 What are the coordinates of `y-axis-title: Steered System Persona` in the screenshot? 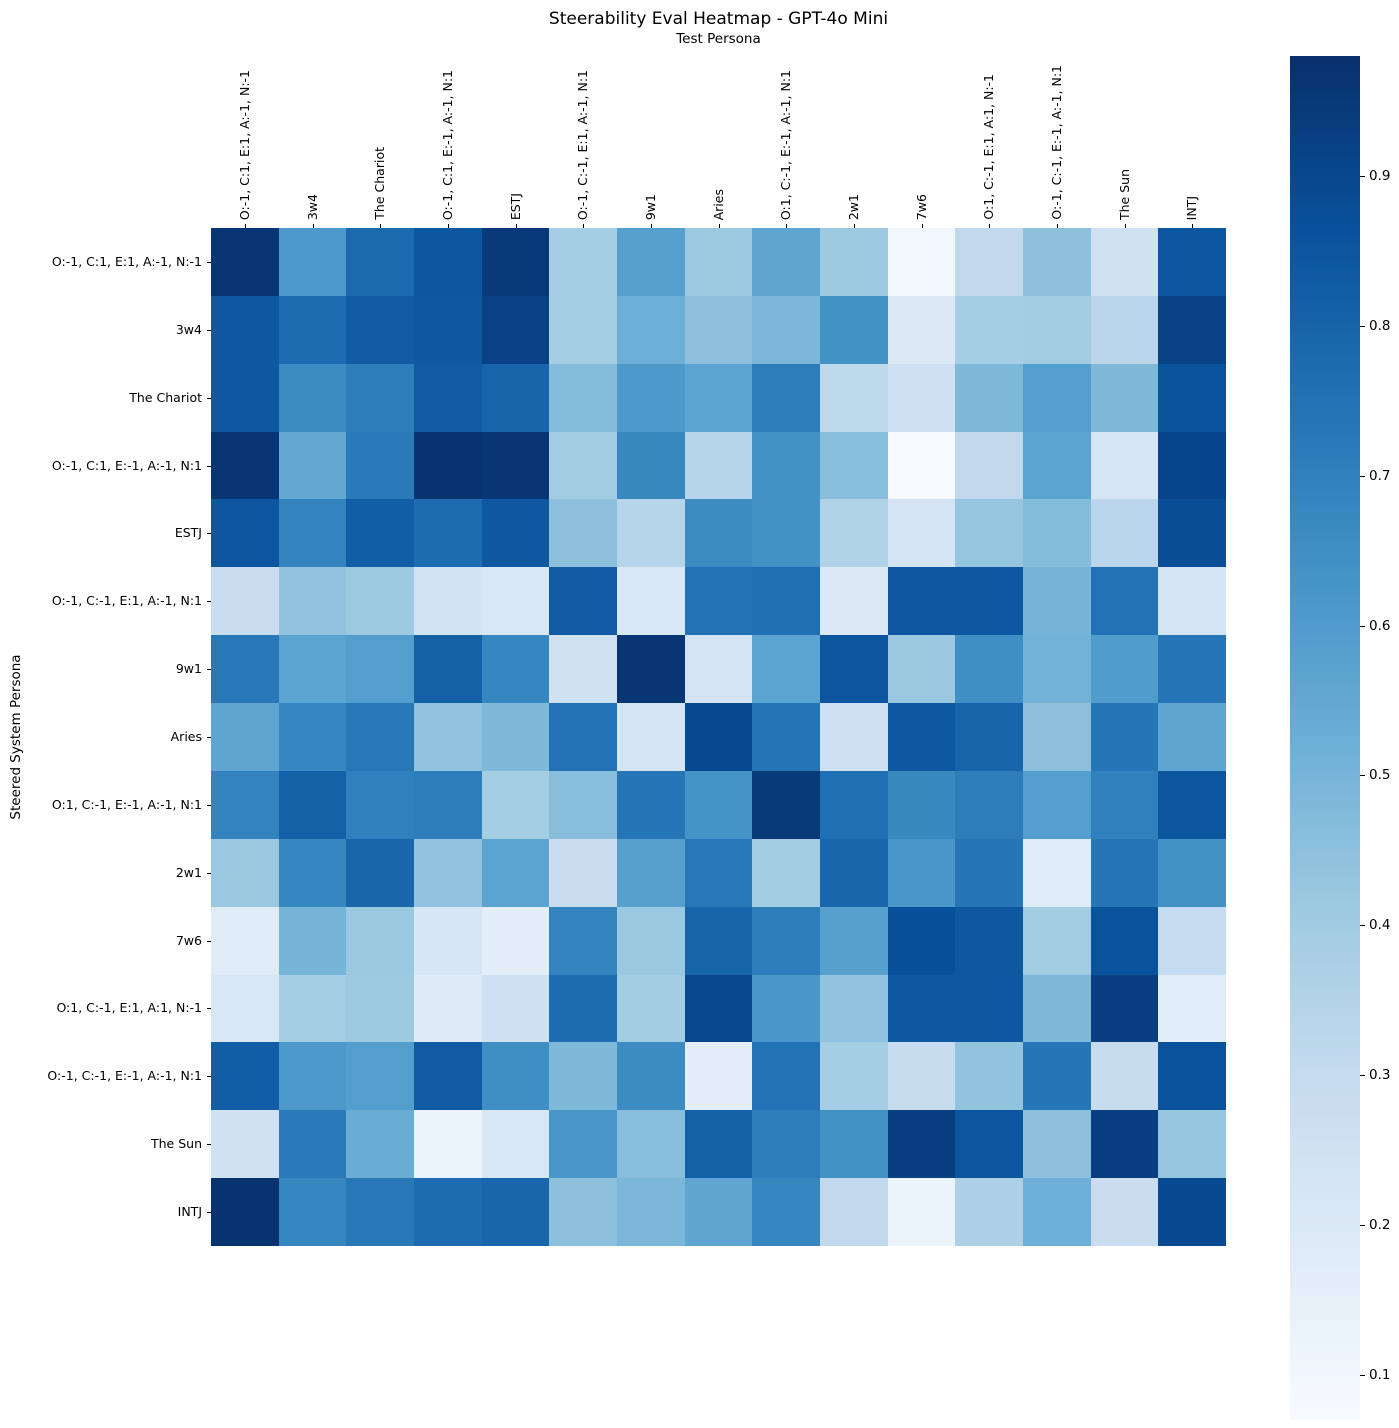 It's located at (16, 737).